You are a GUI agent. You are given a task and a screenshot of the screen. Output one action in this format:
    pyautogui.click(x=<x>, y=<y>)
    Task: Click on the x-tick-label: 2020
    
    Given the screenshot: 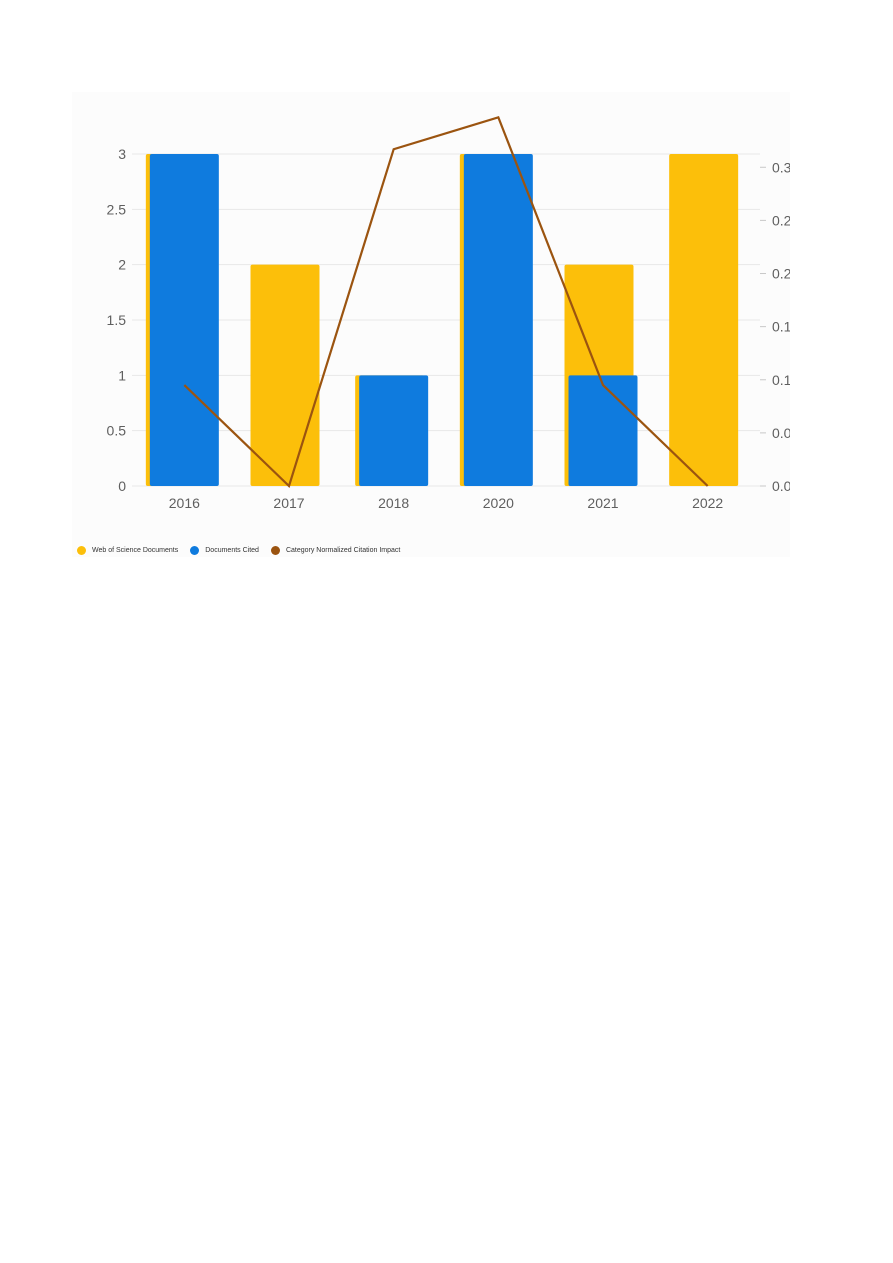 What is the action you would take?
    pyautogui.click(x=498, y=503)
    